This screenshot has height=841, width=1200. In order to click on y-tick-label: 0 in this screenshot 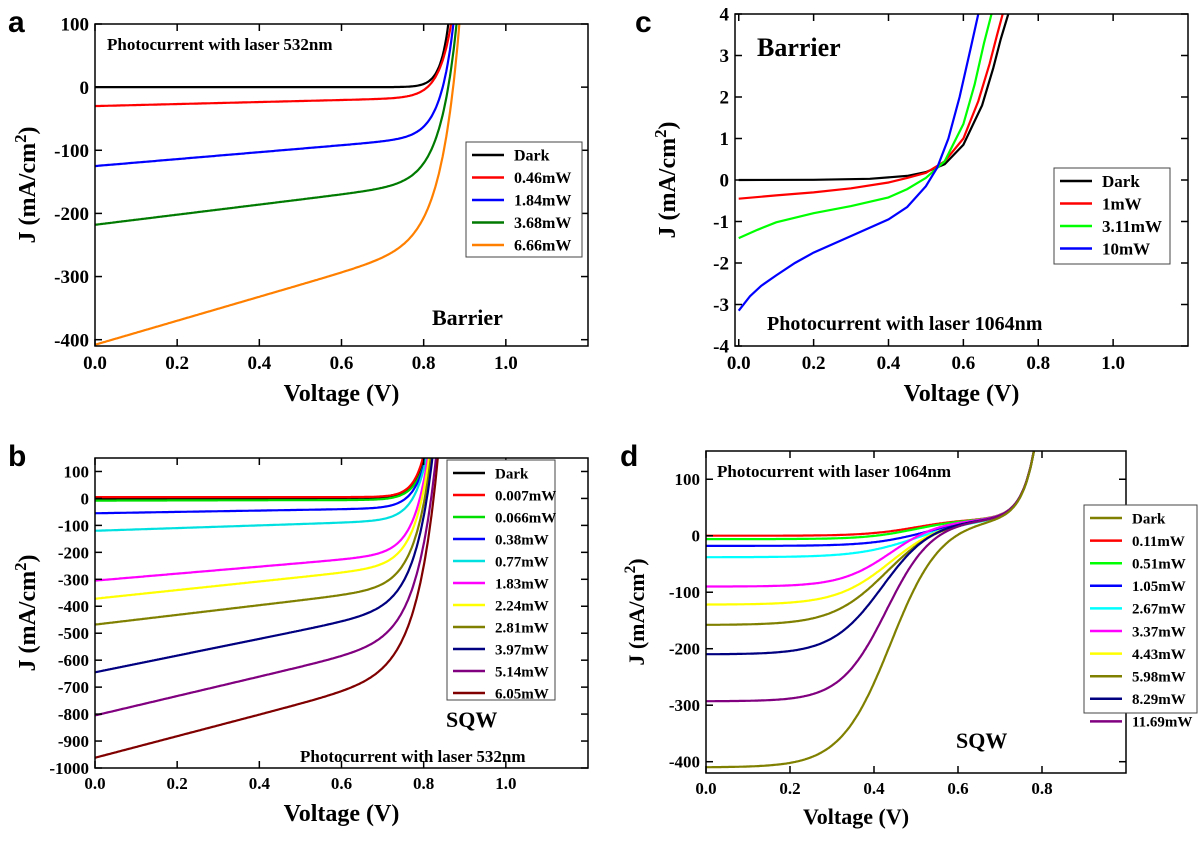, I will do `click(85, 498)`.